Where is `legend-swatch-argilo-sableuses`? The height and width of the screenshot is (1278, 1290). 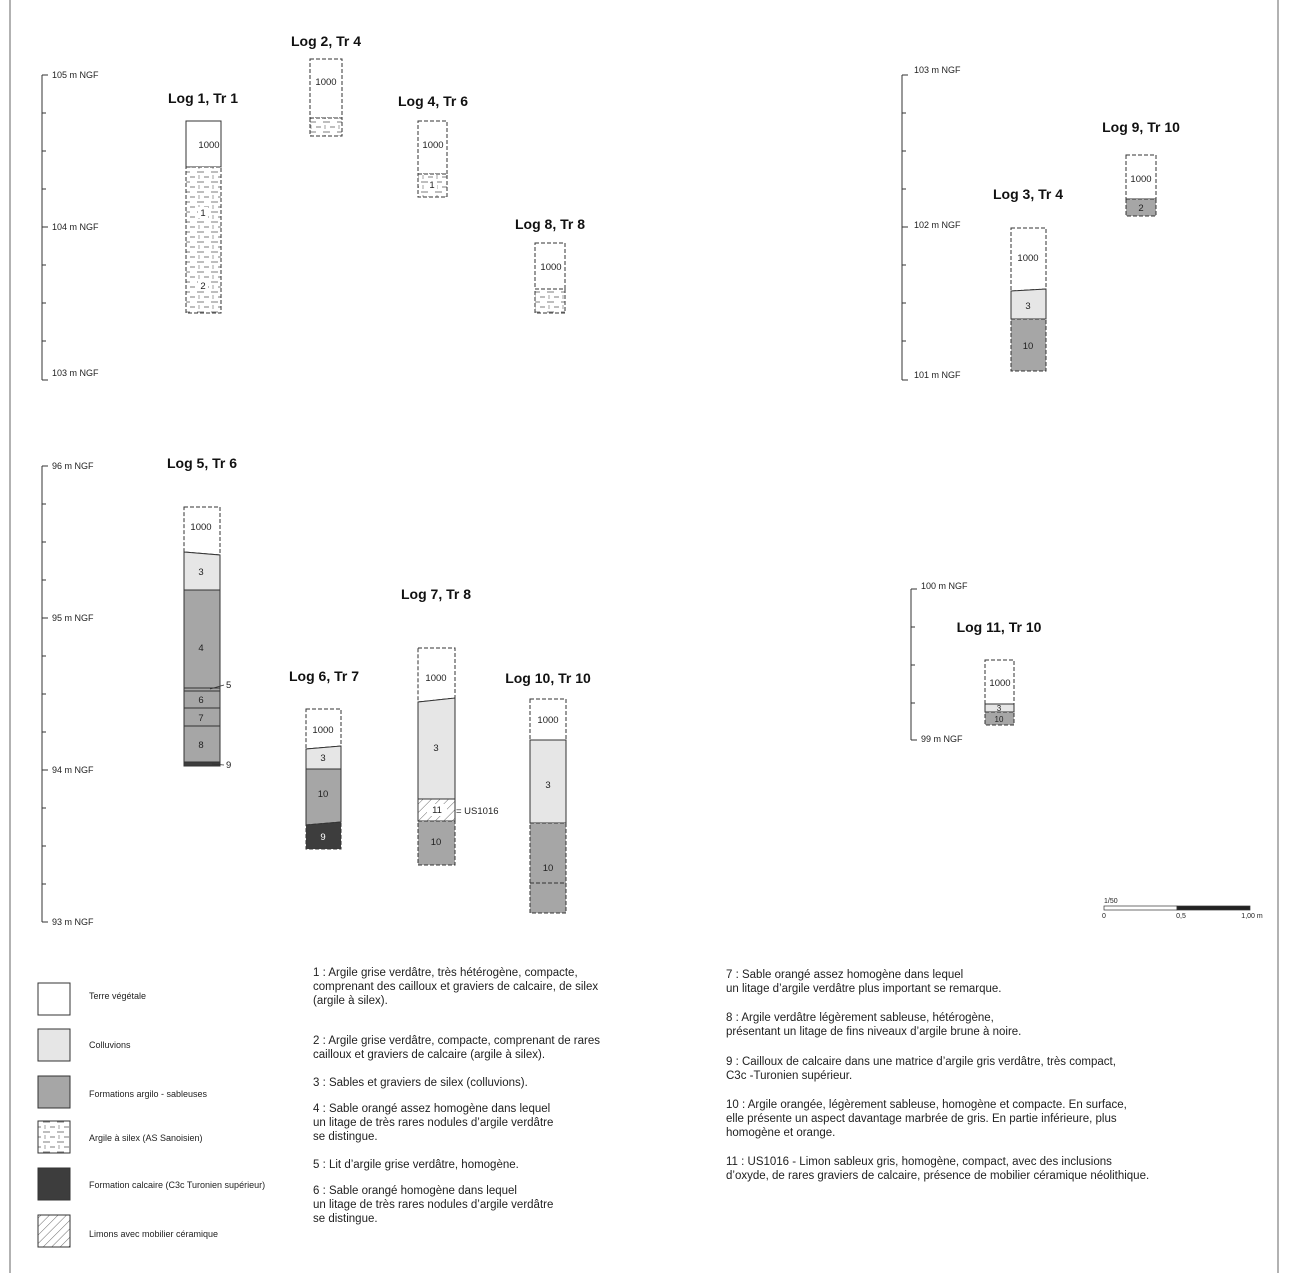
legend-swatch-argilo-sableuses is located at coordinates (54, 1092).